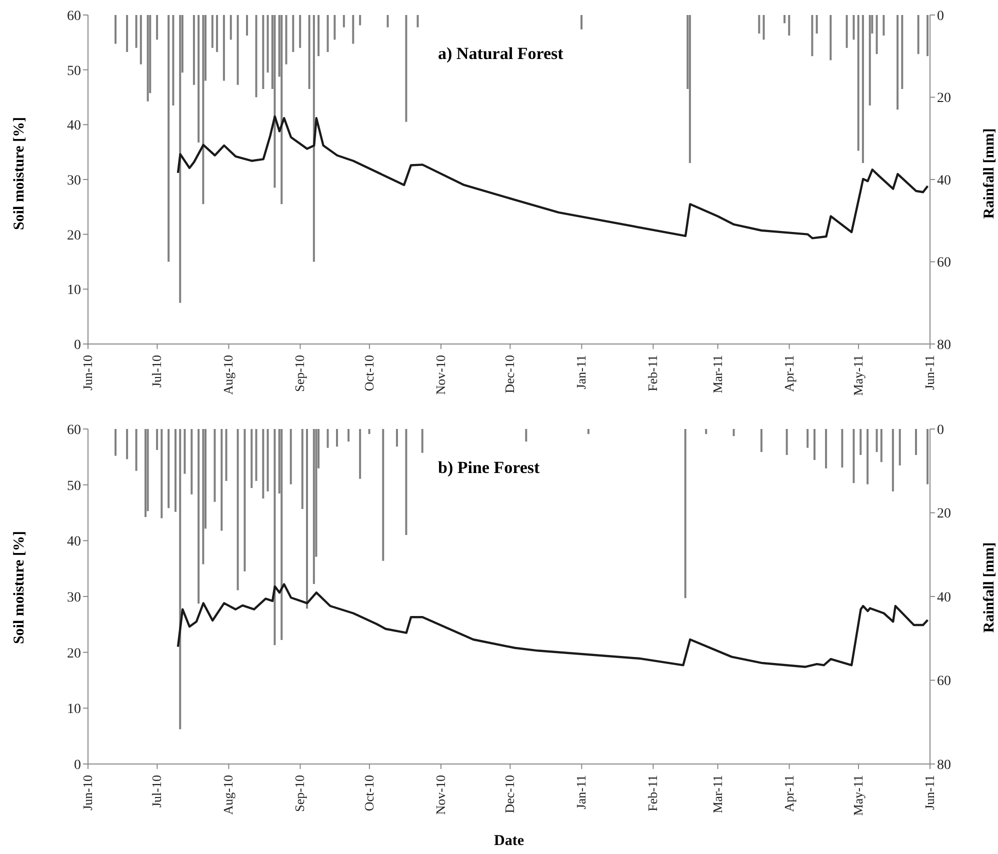 This screenshot has height=854, width=998. I want to click on x-tick-label: Jul-10, so click(156, 371).